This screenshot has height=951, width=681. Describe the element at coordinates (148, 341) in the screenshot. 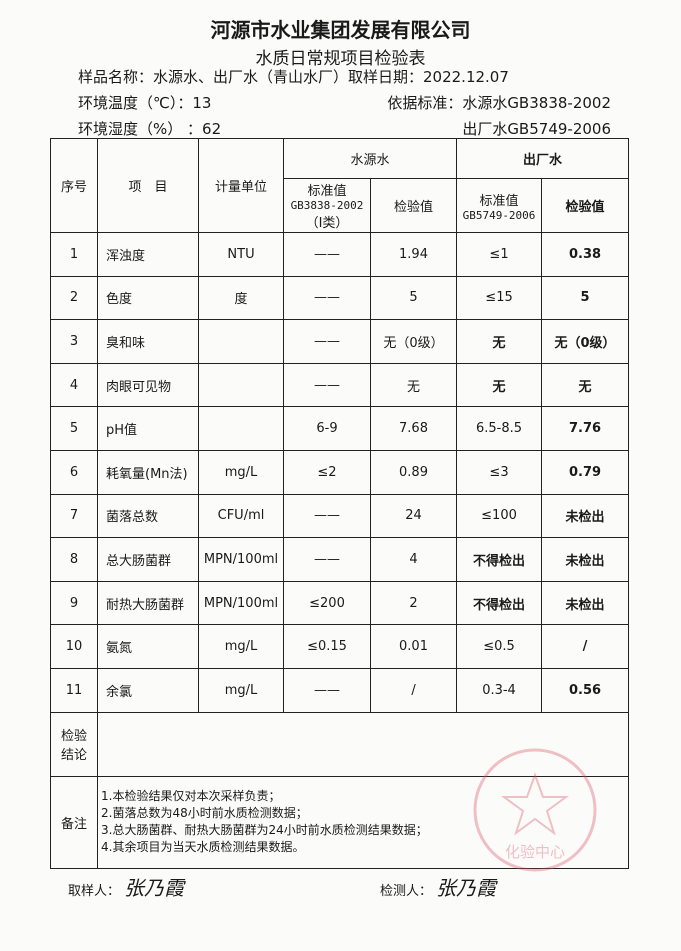

I see `cell-item: 臭和味` at that location.